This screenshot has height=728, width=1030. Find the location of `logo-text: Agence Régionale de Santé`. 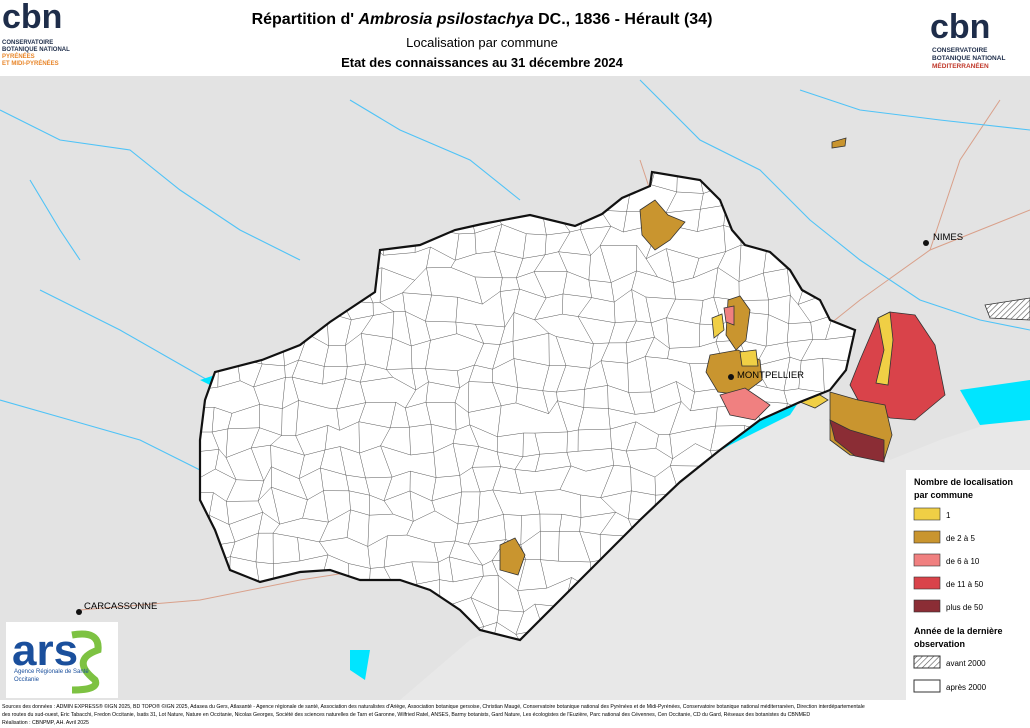

logo-text: Agence Régionale de Santé is located at coordinates (51, 672).